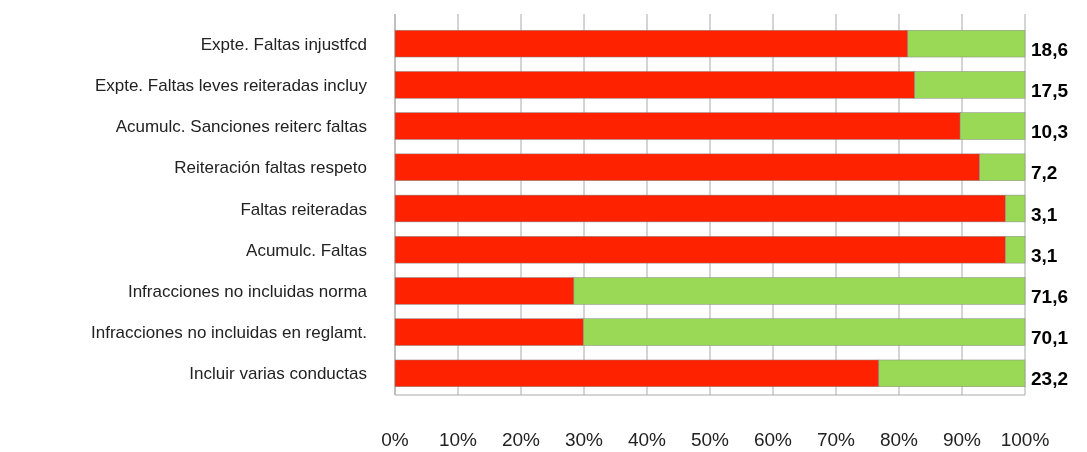 The height and width of the screenshot is (452, 1087). Describe the element at coordinates (1025, 439) in the screenshot. I see `x-tick-label: 100%` at that location.